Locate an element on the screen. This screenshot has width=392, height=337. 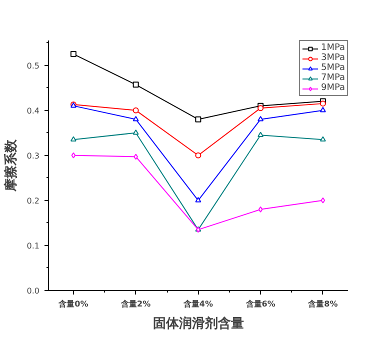
x-tick-label: 含量0% is located at coordinates (73, 304).